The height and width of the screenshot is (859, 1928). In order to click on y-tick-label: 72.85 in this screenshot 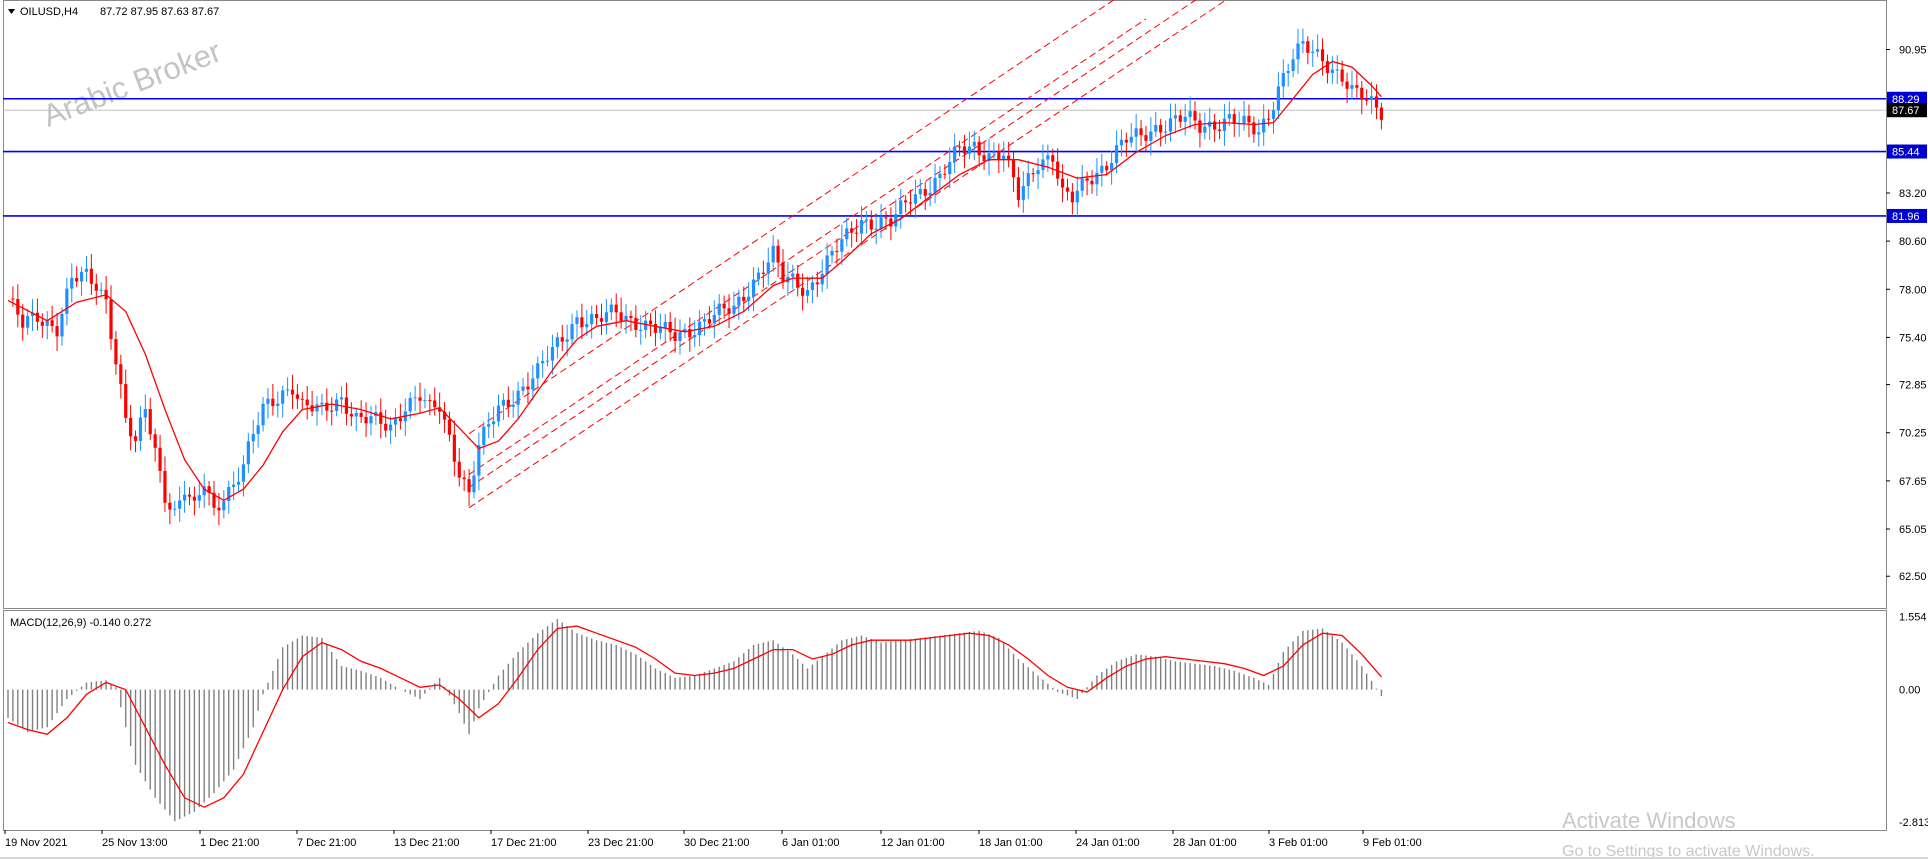, I will do `click(1913, 386)`.